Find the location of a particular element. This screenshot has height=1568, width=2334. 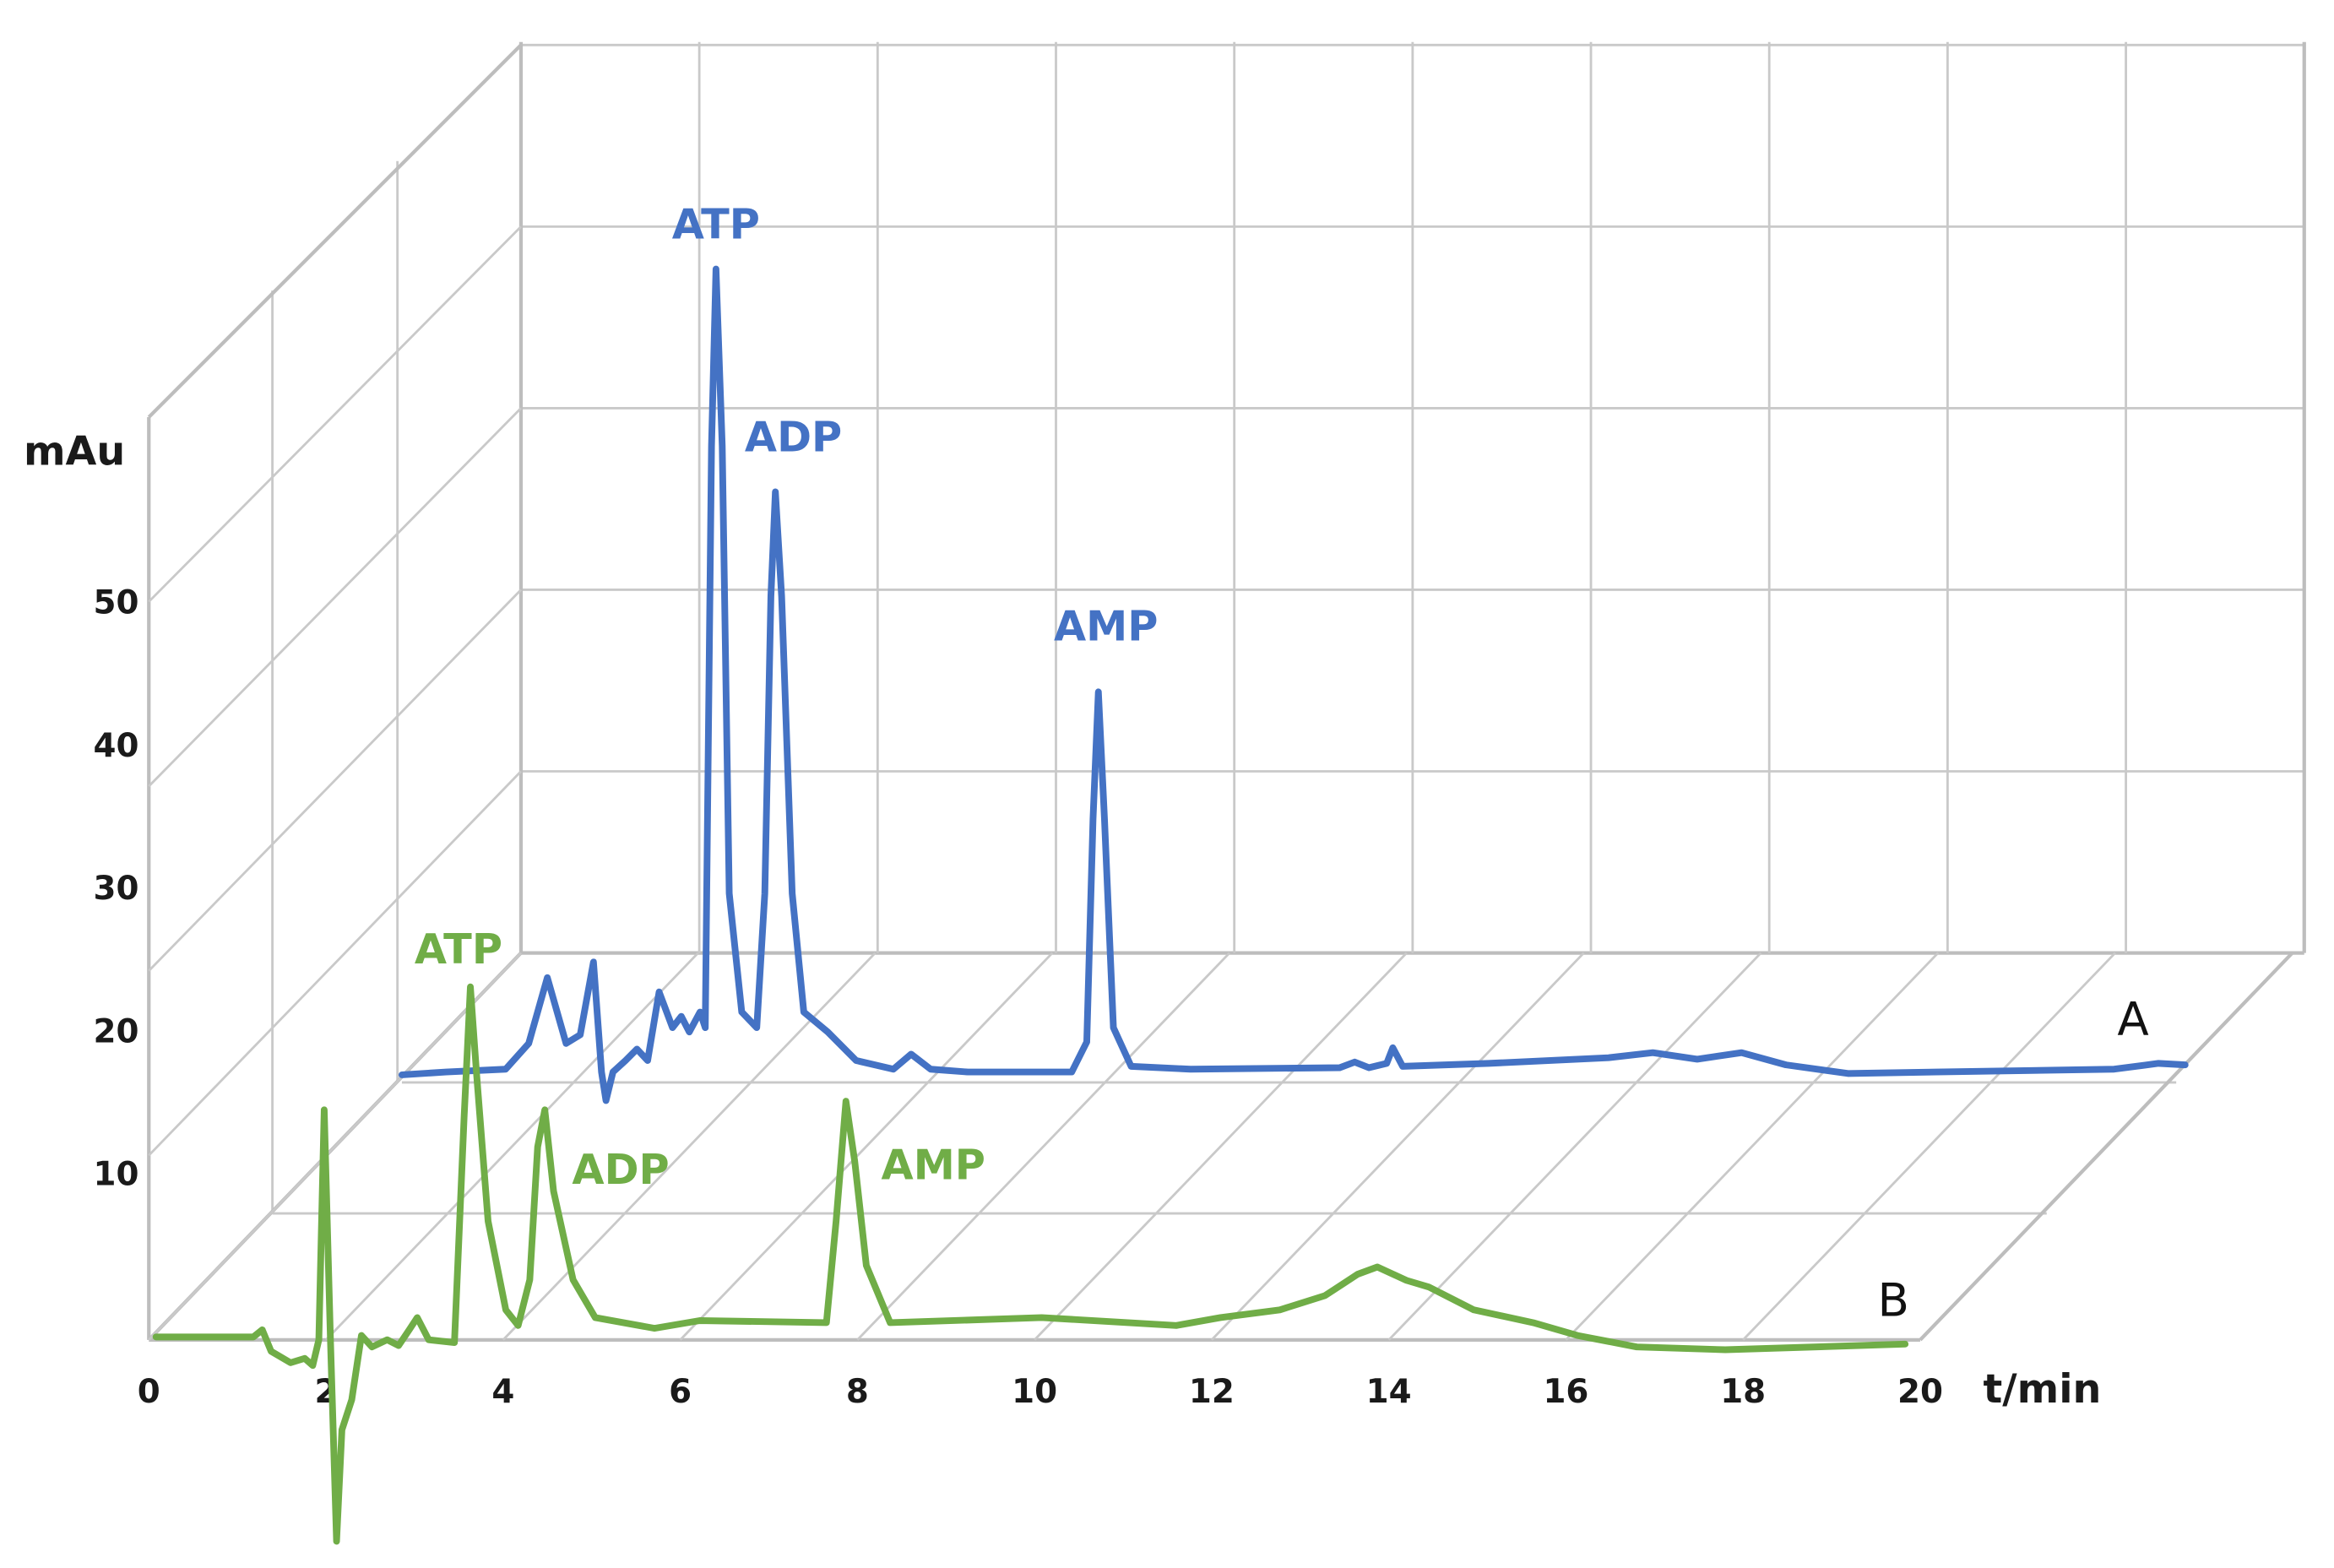

series-a-atp-label: ATP is located at coordinates (716, 223).